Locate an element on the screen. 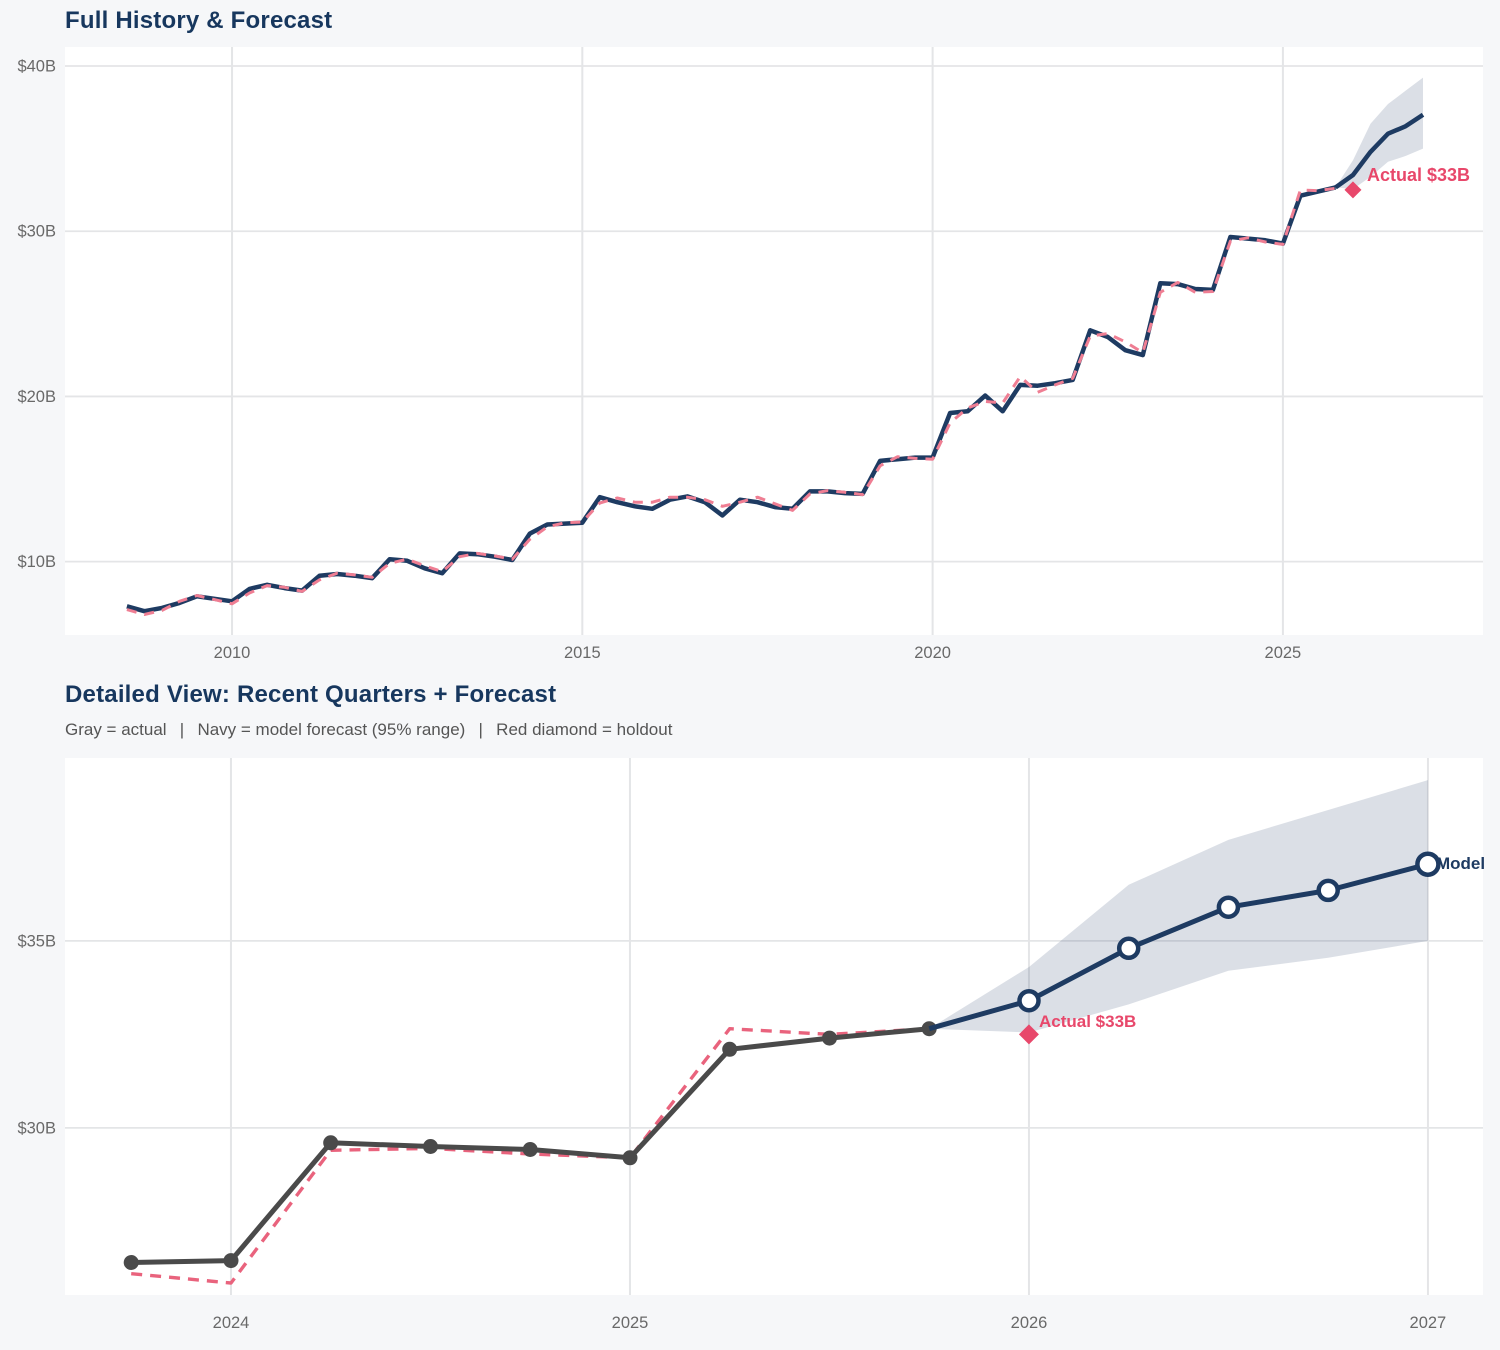 Image resolution: width=1500 pixels, height=1350 pixels. holdout-annotation-detail: Actual $33B is located at coordinates (1088, 1021).